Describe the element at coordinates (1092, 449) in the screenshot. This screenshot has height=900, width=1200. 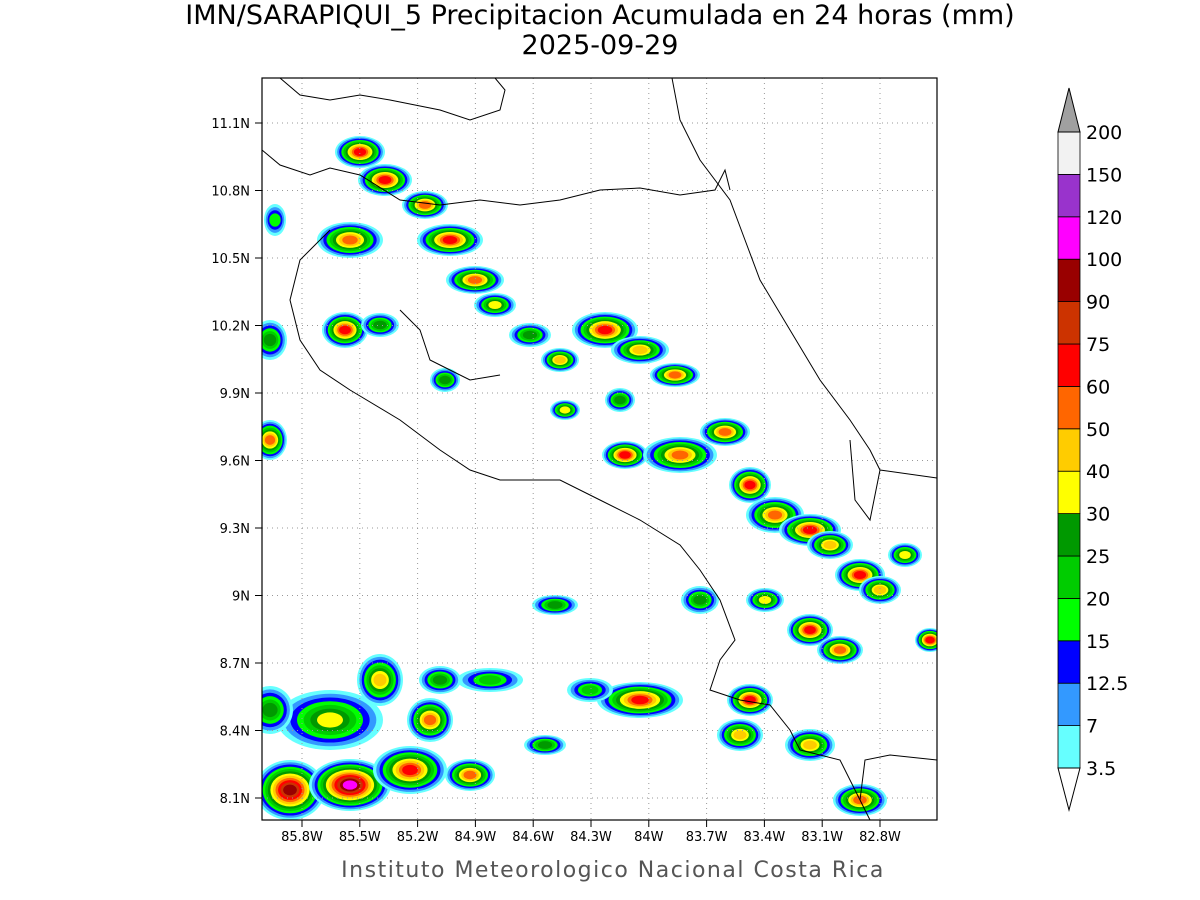
I see `colorbar: 3.5 7 12.5 15 20 25 30 40 50 60 75 90 100 120 150 200` at that location.